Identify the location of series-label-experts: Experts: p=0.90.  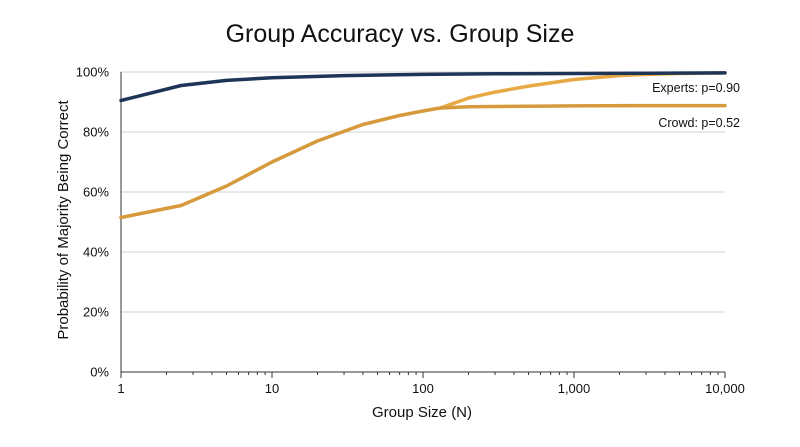
(696, 88).